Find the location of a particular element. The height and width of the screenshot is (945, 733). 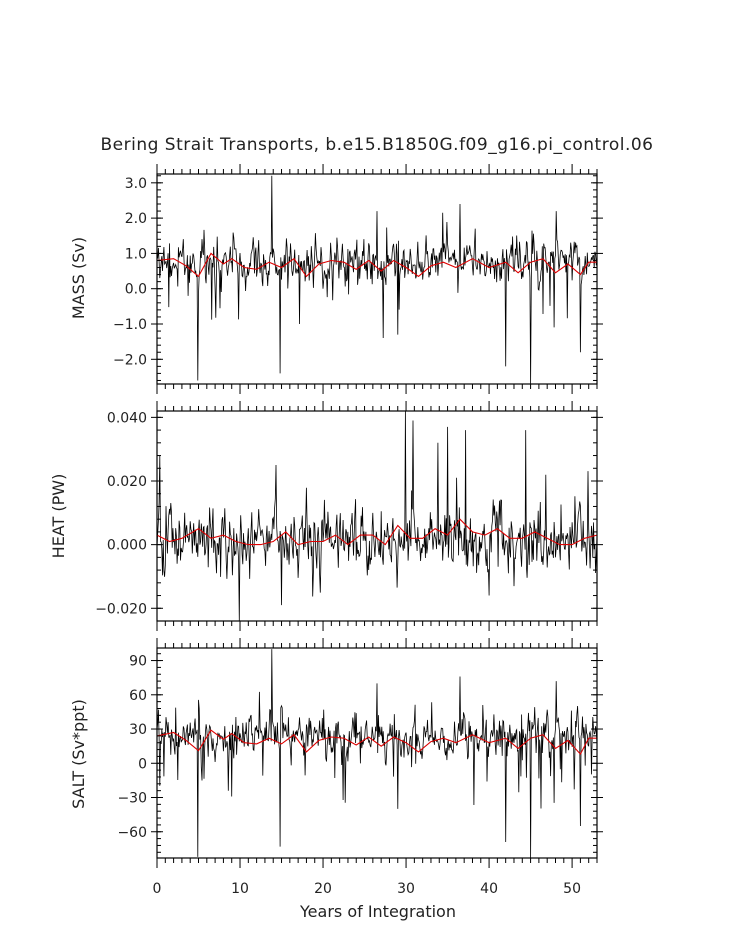

mass-y-tick-label: −2.0 is located at coordinates (130, 360).